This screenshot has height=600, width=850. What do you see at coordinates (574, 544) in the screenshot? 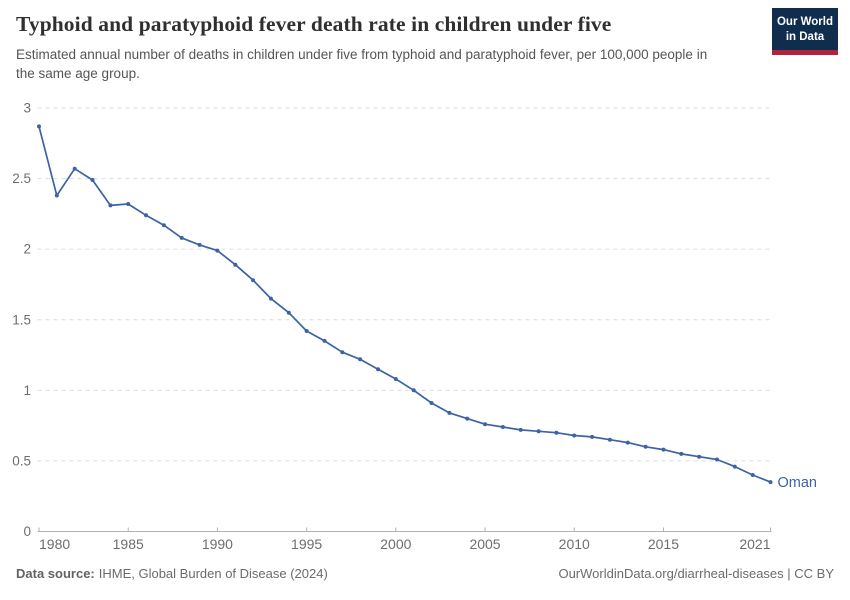
I see `x-tick-label: 2010` at bounding box center [574, 544].